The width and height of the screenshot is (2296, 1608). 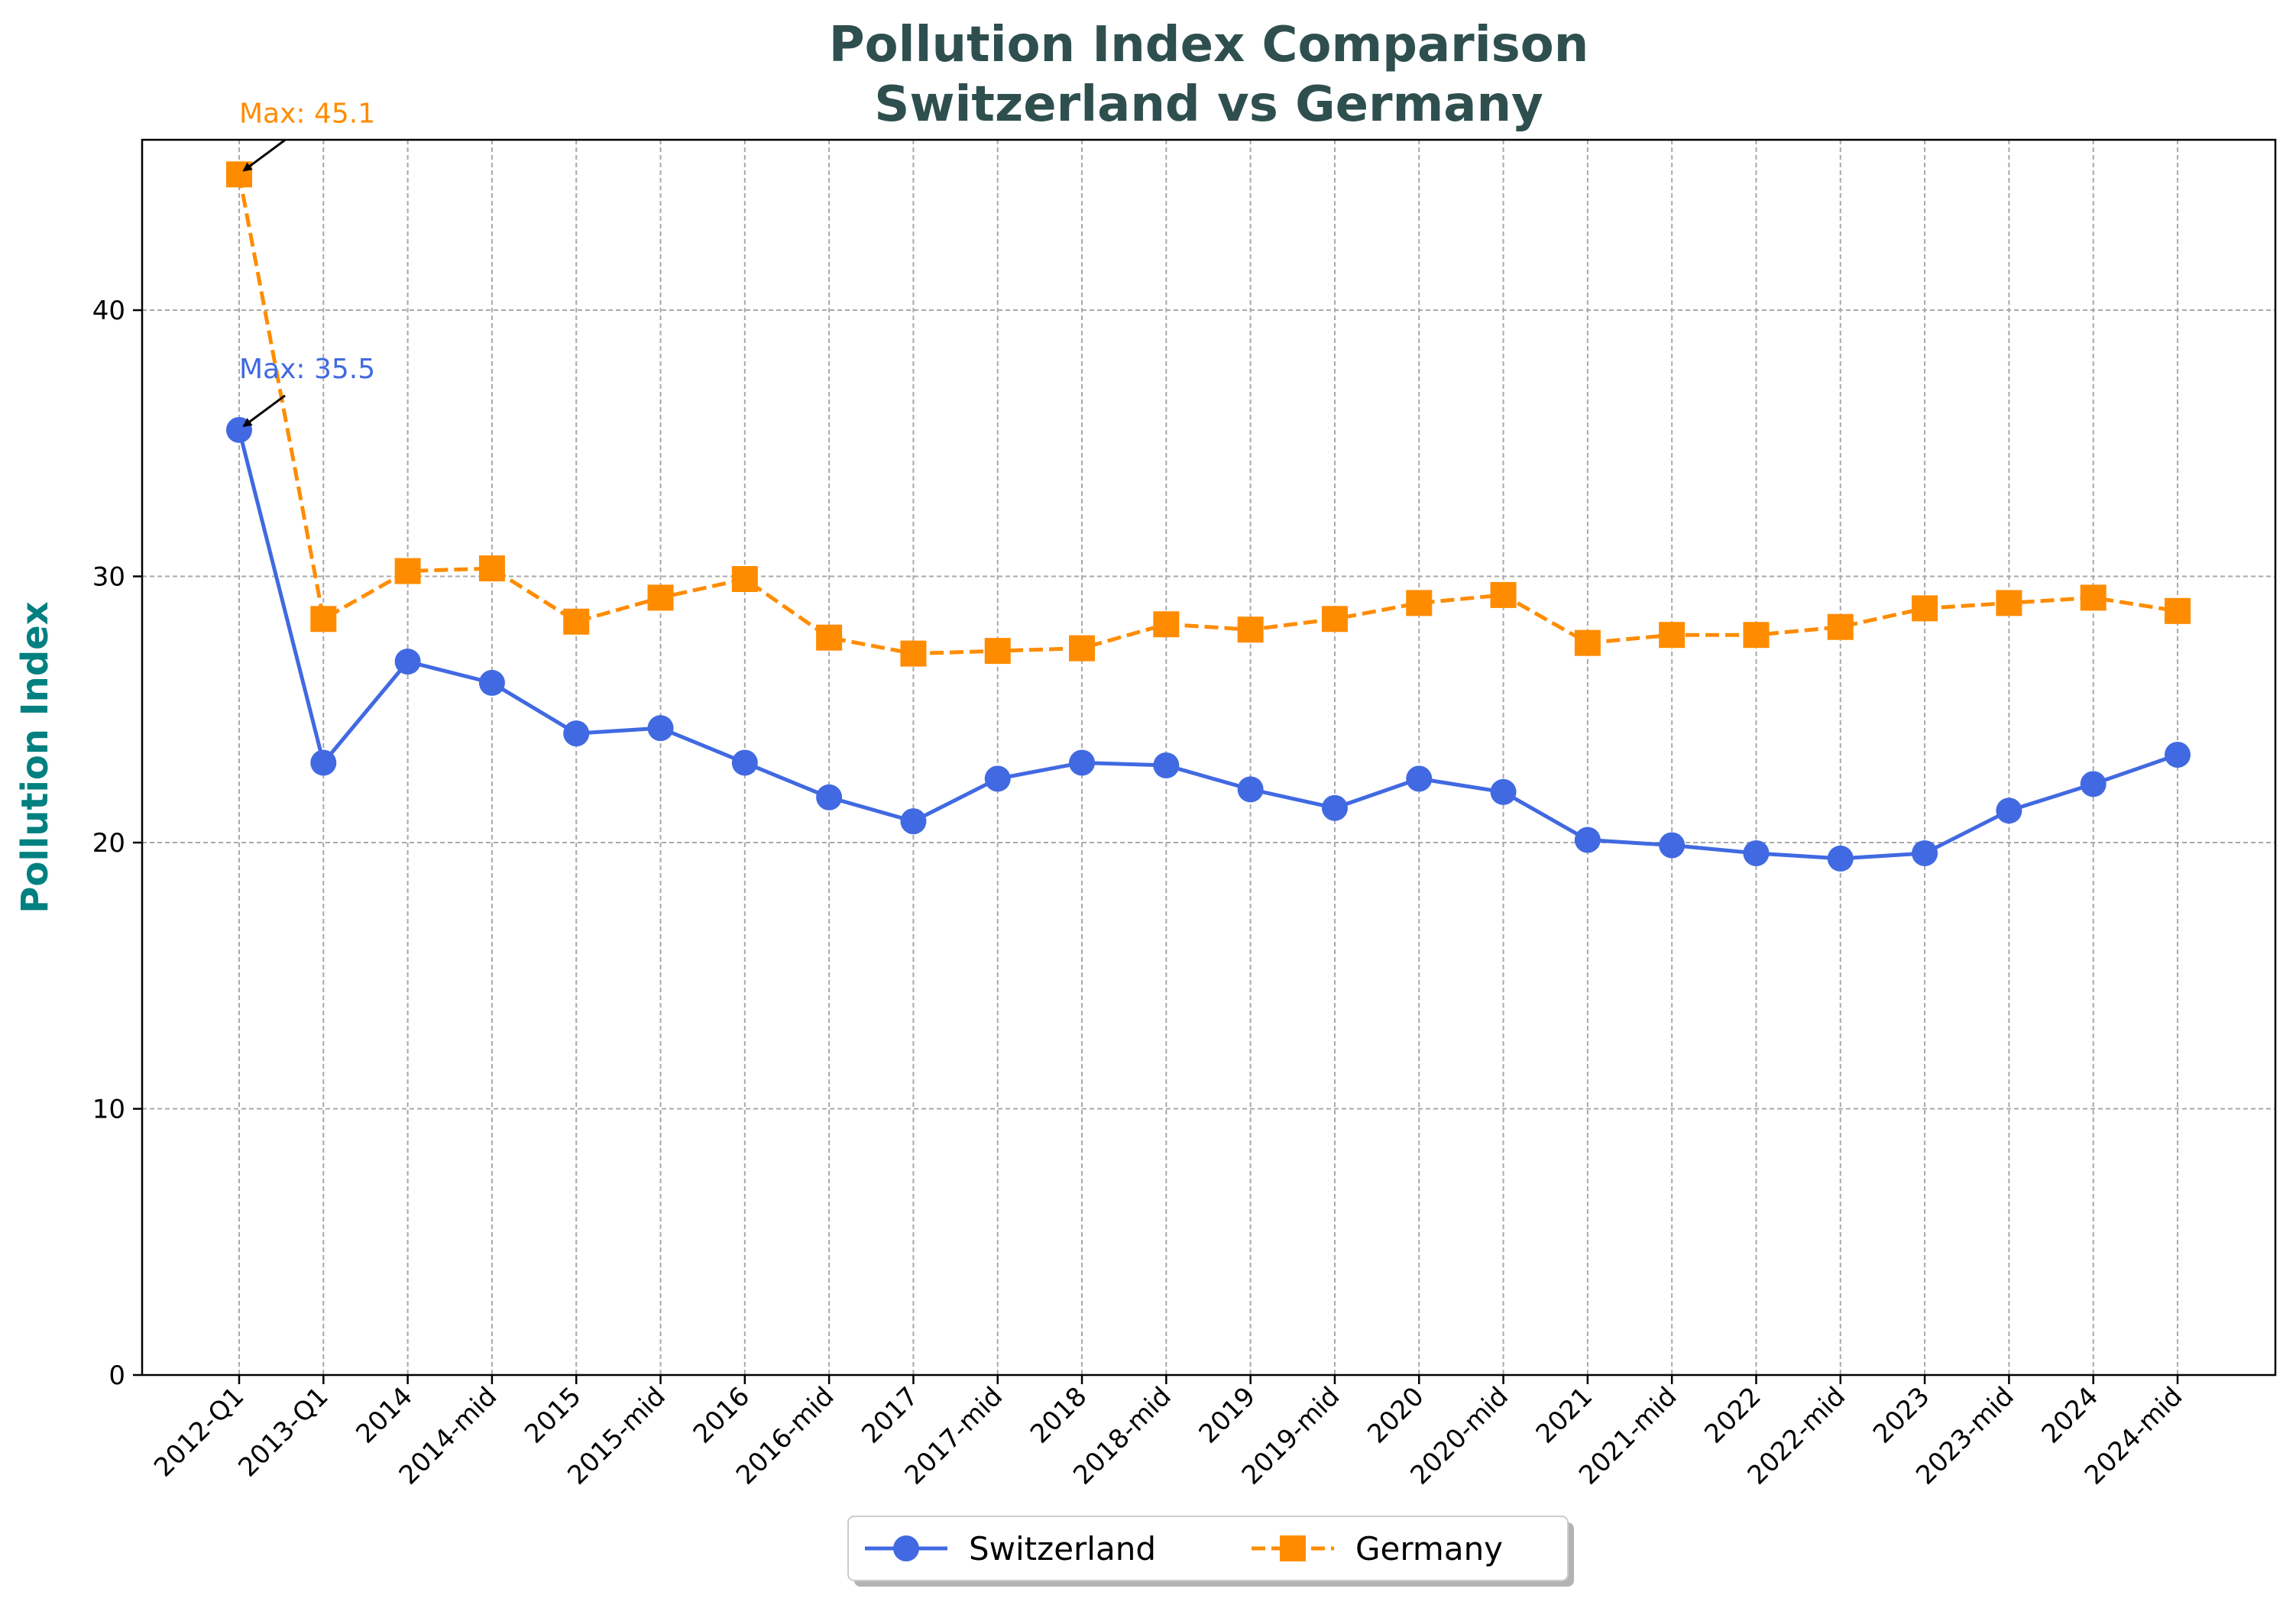 What do you see at coordinates (307, 263) in the screenshot?
I see `annotation-layer: Max: 45.1 Max: 35.5` at bounding box center [307, 263].